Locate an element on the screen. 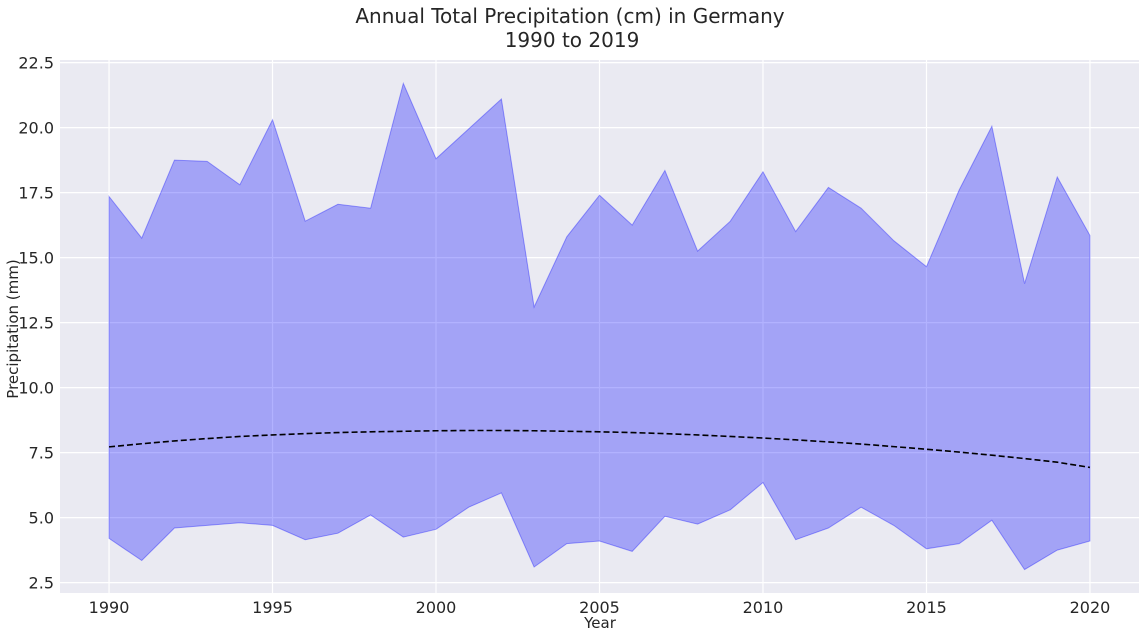  y-tick-label: 22.5 is located at coordinates (36, 63).